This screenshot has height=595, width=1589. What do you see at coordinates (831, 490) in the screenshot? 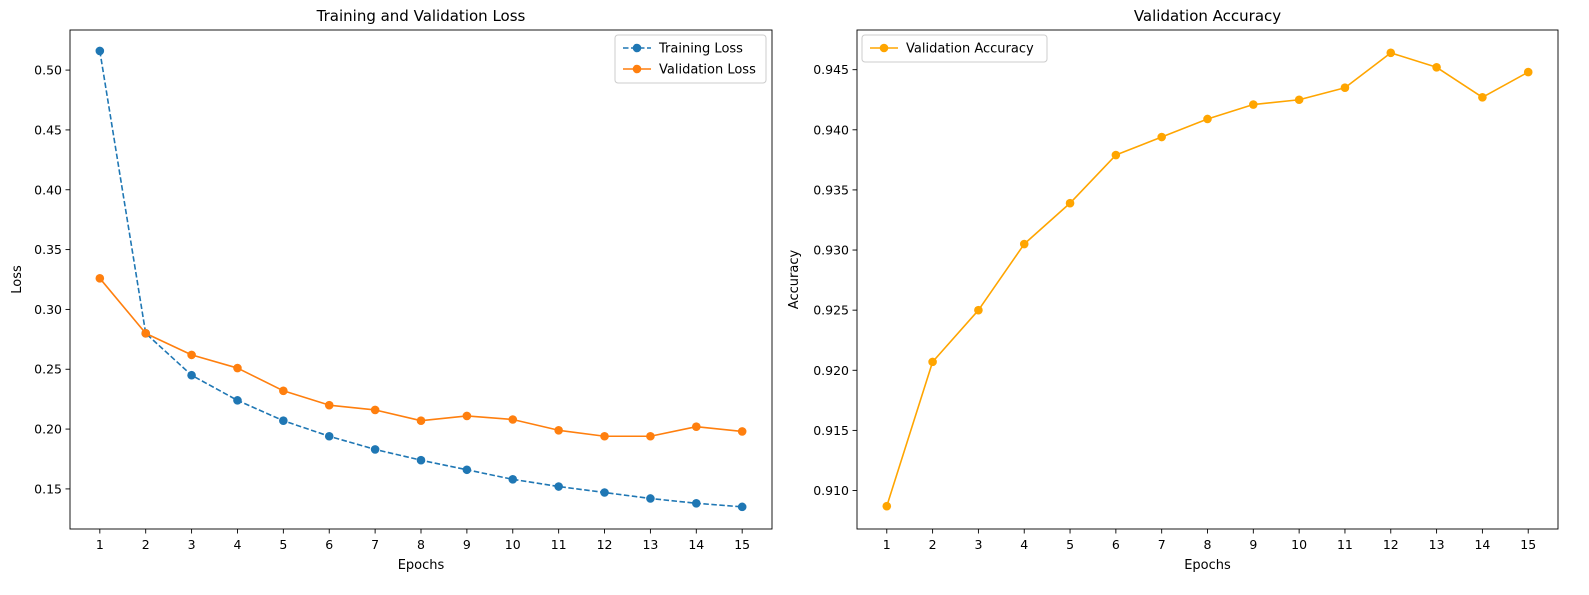
I see `y-tick-label: 0.910` at bounding box center [831, 490].